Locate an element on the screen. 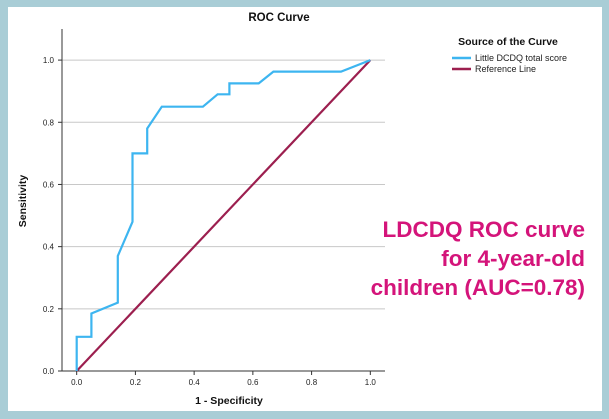 The image size is (609, 419). legend-label-little-dcdq-total-score: Little DCDQ total score is located at coordinates (521, 58).